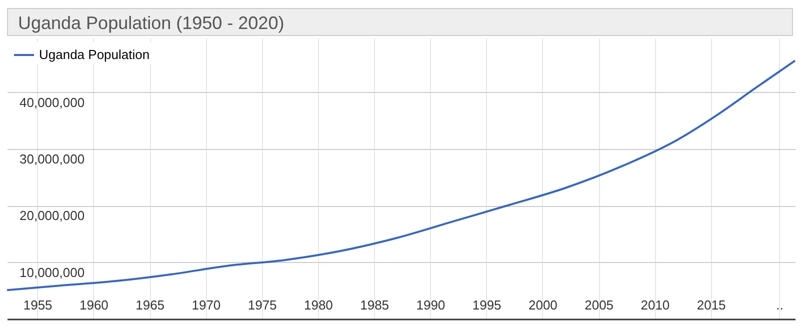 This screenshot has width=805, height=329. Describe the element at coordinates (318, 305) in the screenshot. I see `x-tick-label: 1980` at that location.